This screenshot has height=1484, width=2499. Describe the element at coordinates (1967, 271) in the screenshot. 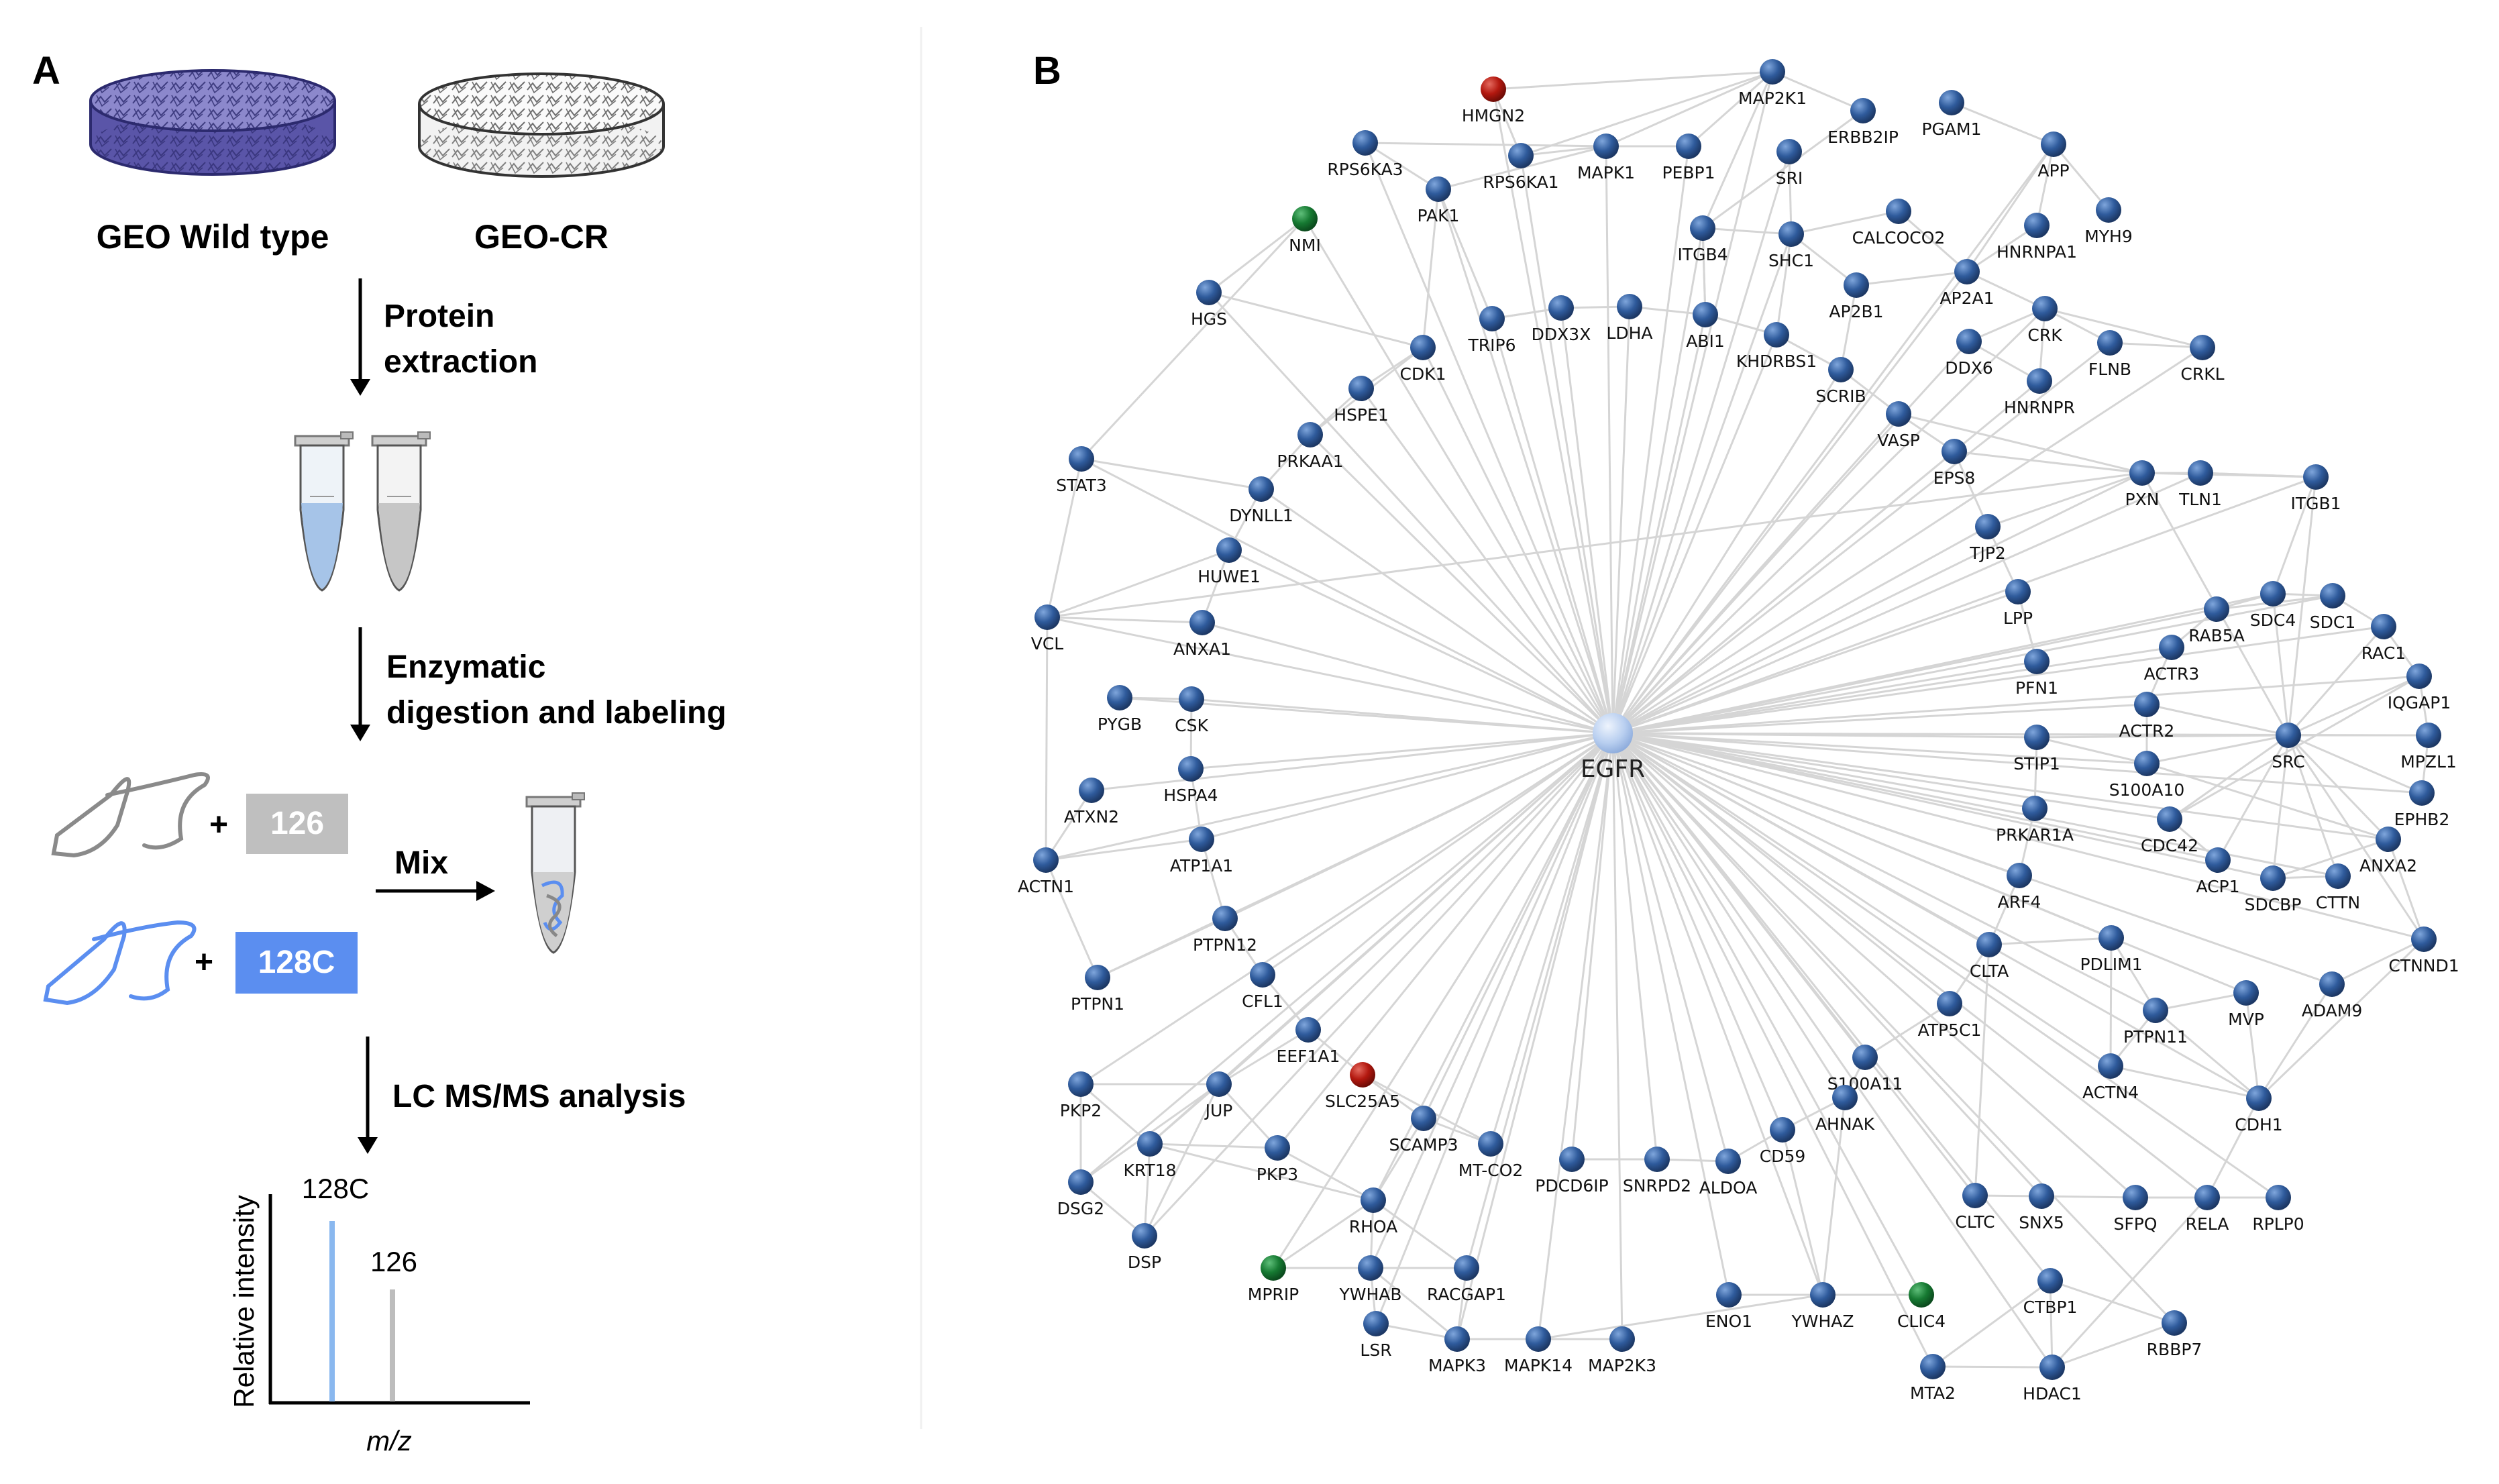

I see `node-circle-ap2a1` at that location.